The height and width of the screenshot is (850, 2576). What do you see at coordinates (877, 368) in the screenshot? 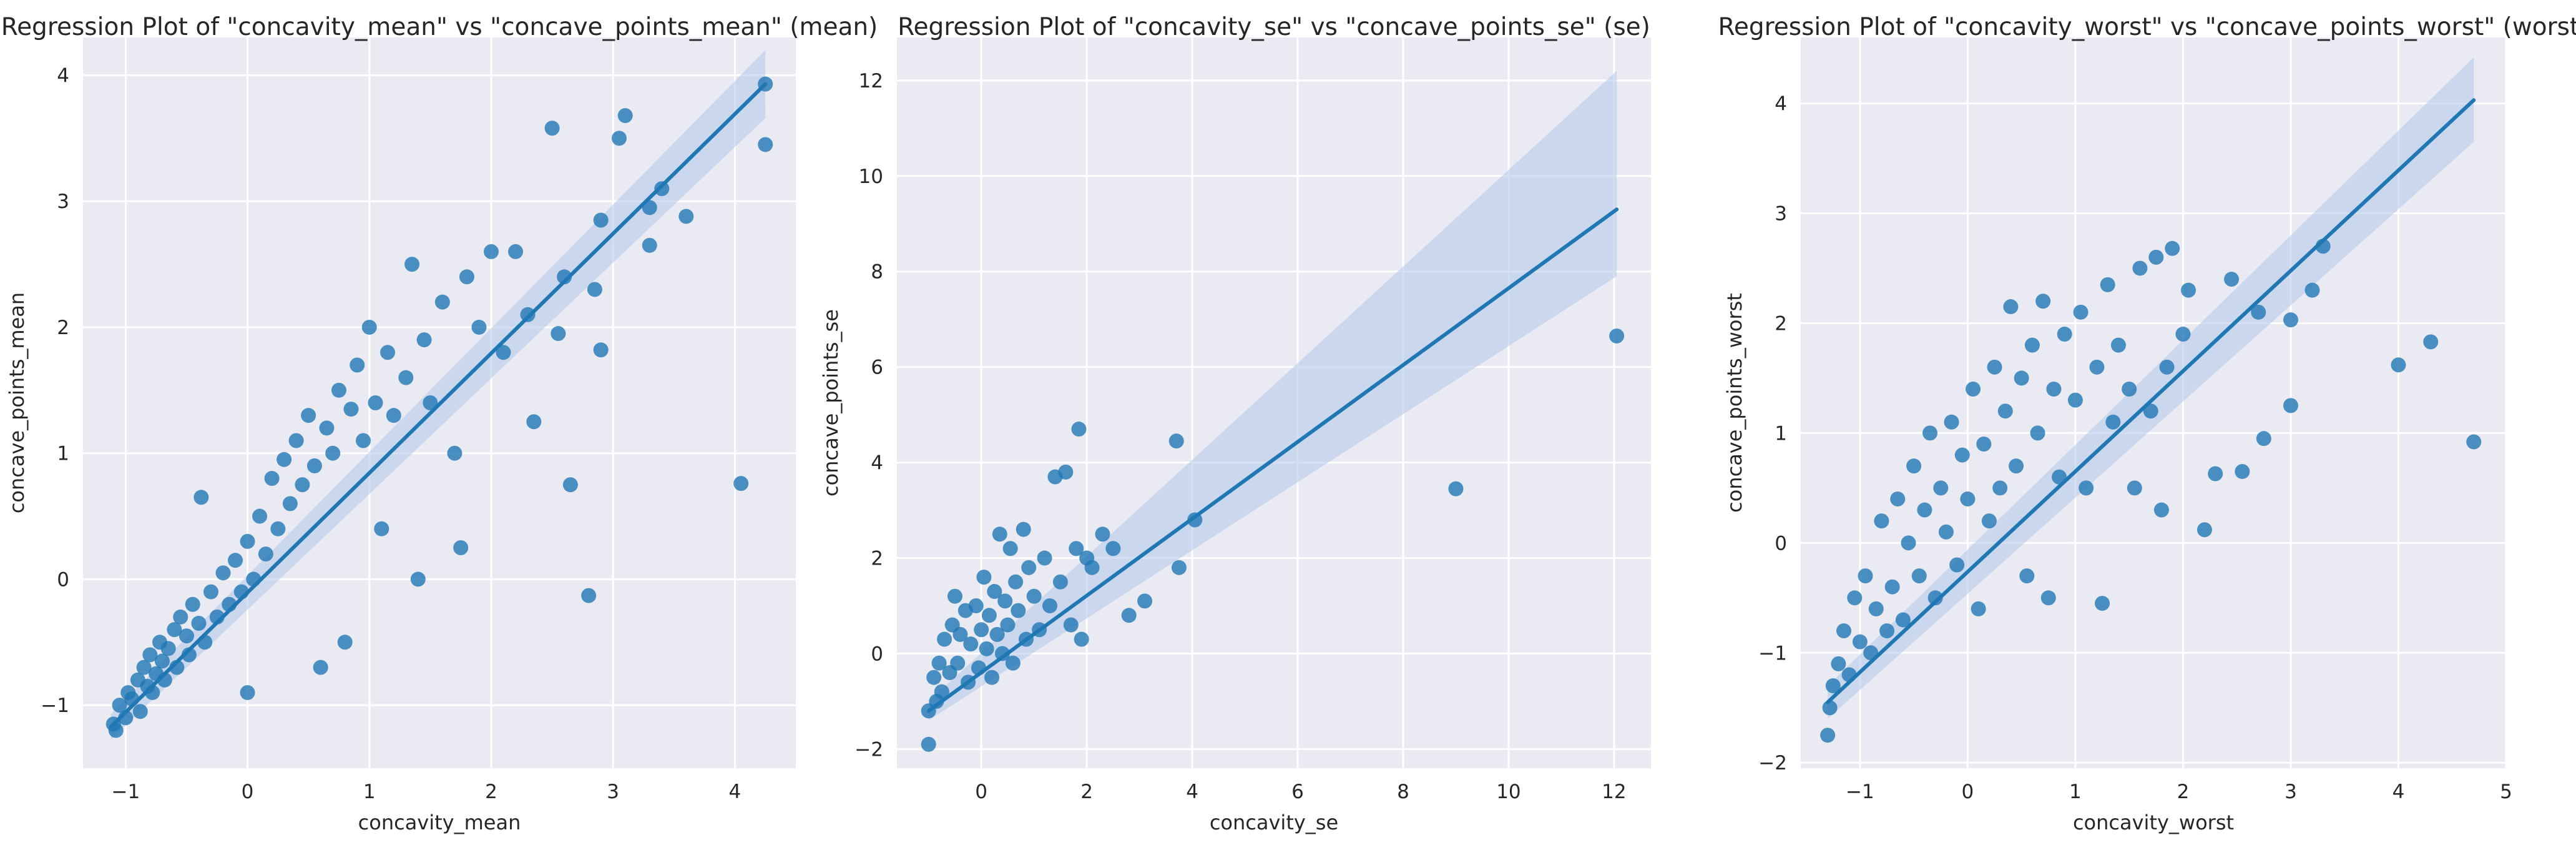
I see `y-tick-label: 6` at bounding box center [877, 368].